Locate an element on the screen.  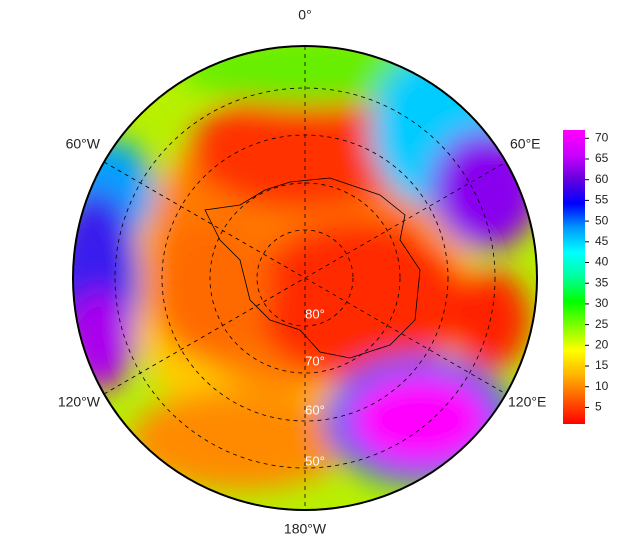
coastline is located at coordinates (312, 268).